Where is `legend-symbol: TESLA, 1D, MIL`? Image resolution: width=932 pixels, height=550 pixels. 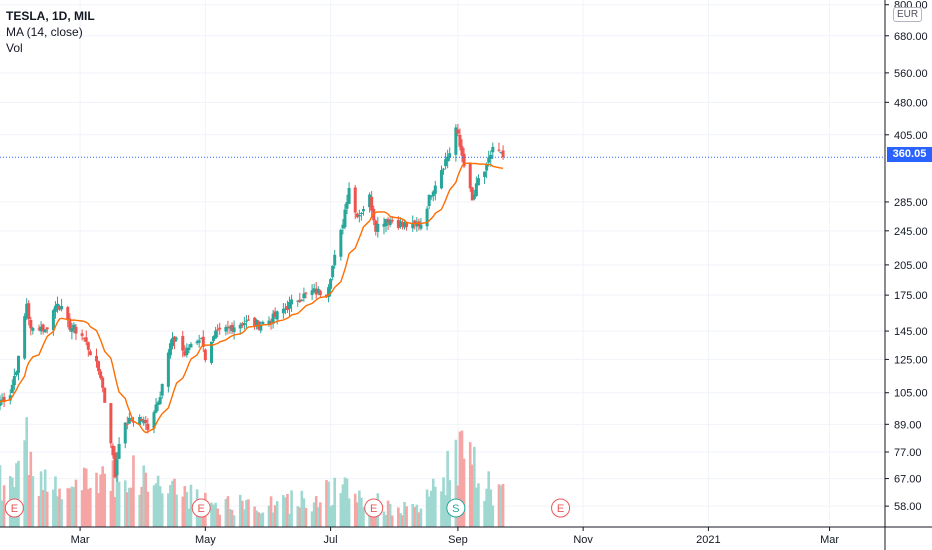
legend-symbol: TESLA, 1D, MIL is located at coordinates (50, 16).